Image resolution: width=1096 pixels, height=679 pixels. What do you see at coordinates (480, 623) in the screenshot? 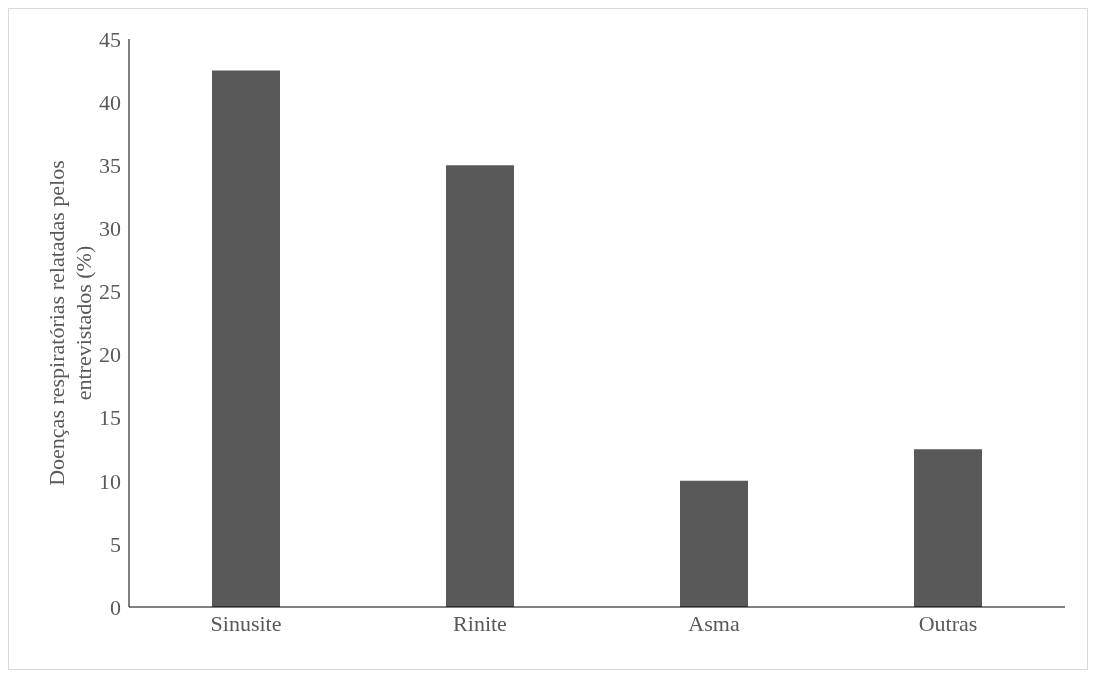
I see `x-tick-label: Rinite` at bounding box center [480, 623].